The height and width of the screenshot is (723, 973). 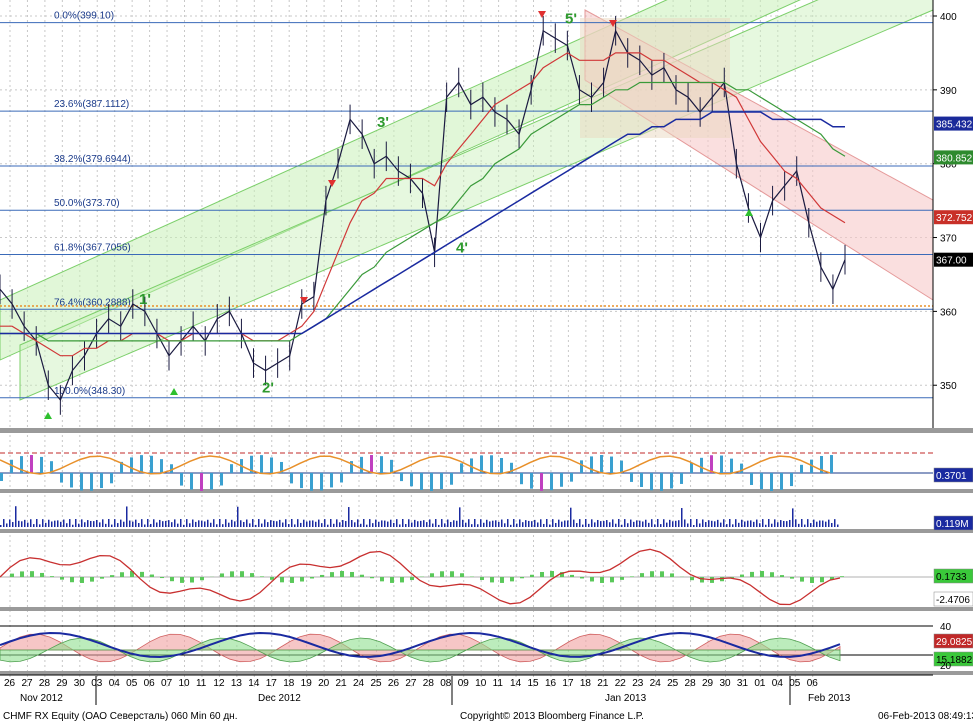 I want to click on dmi-tick-label: 40, so click(x=946, y=627).